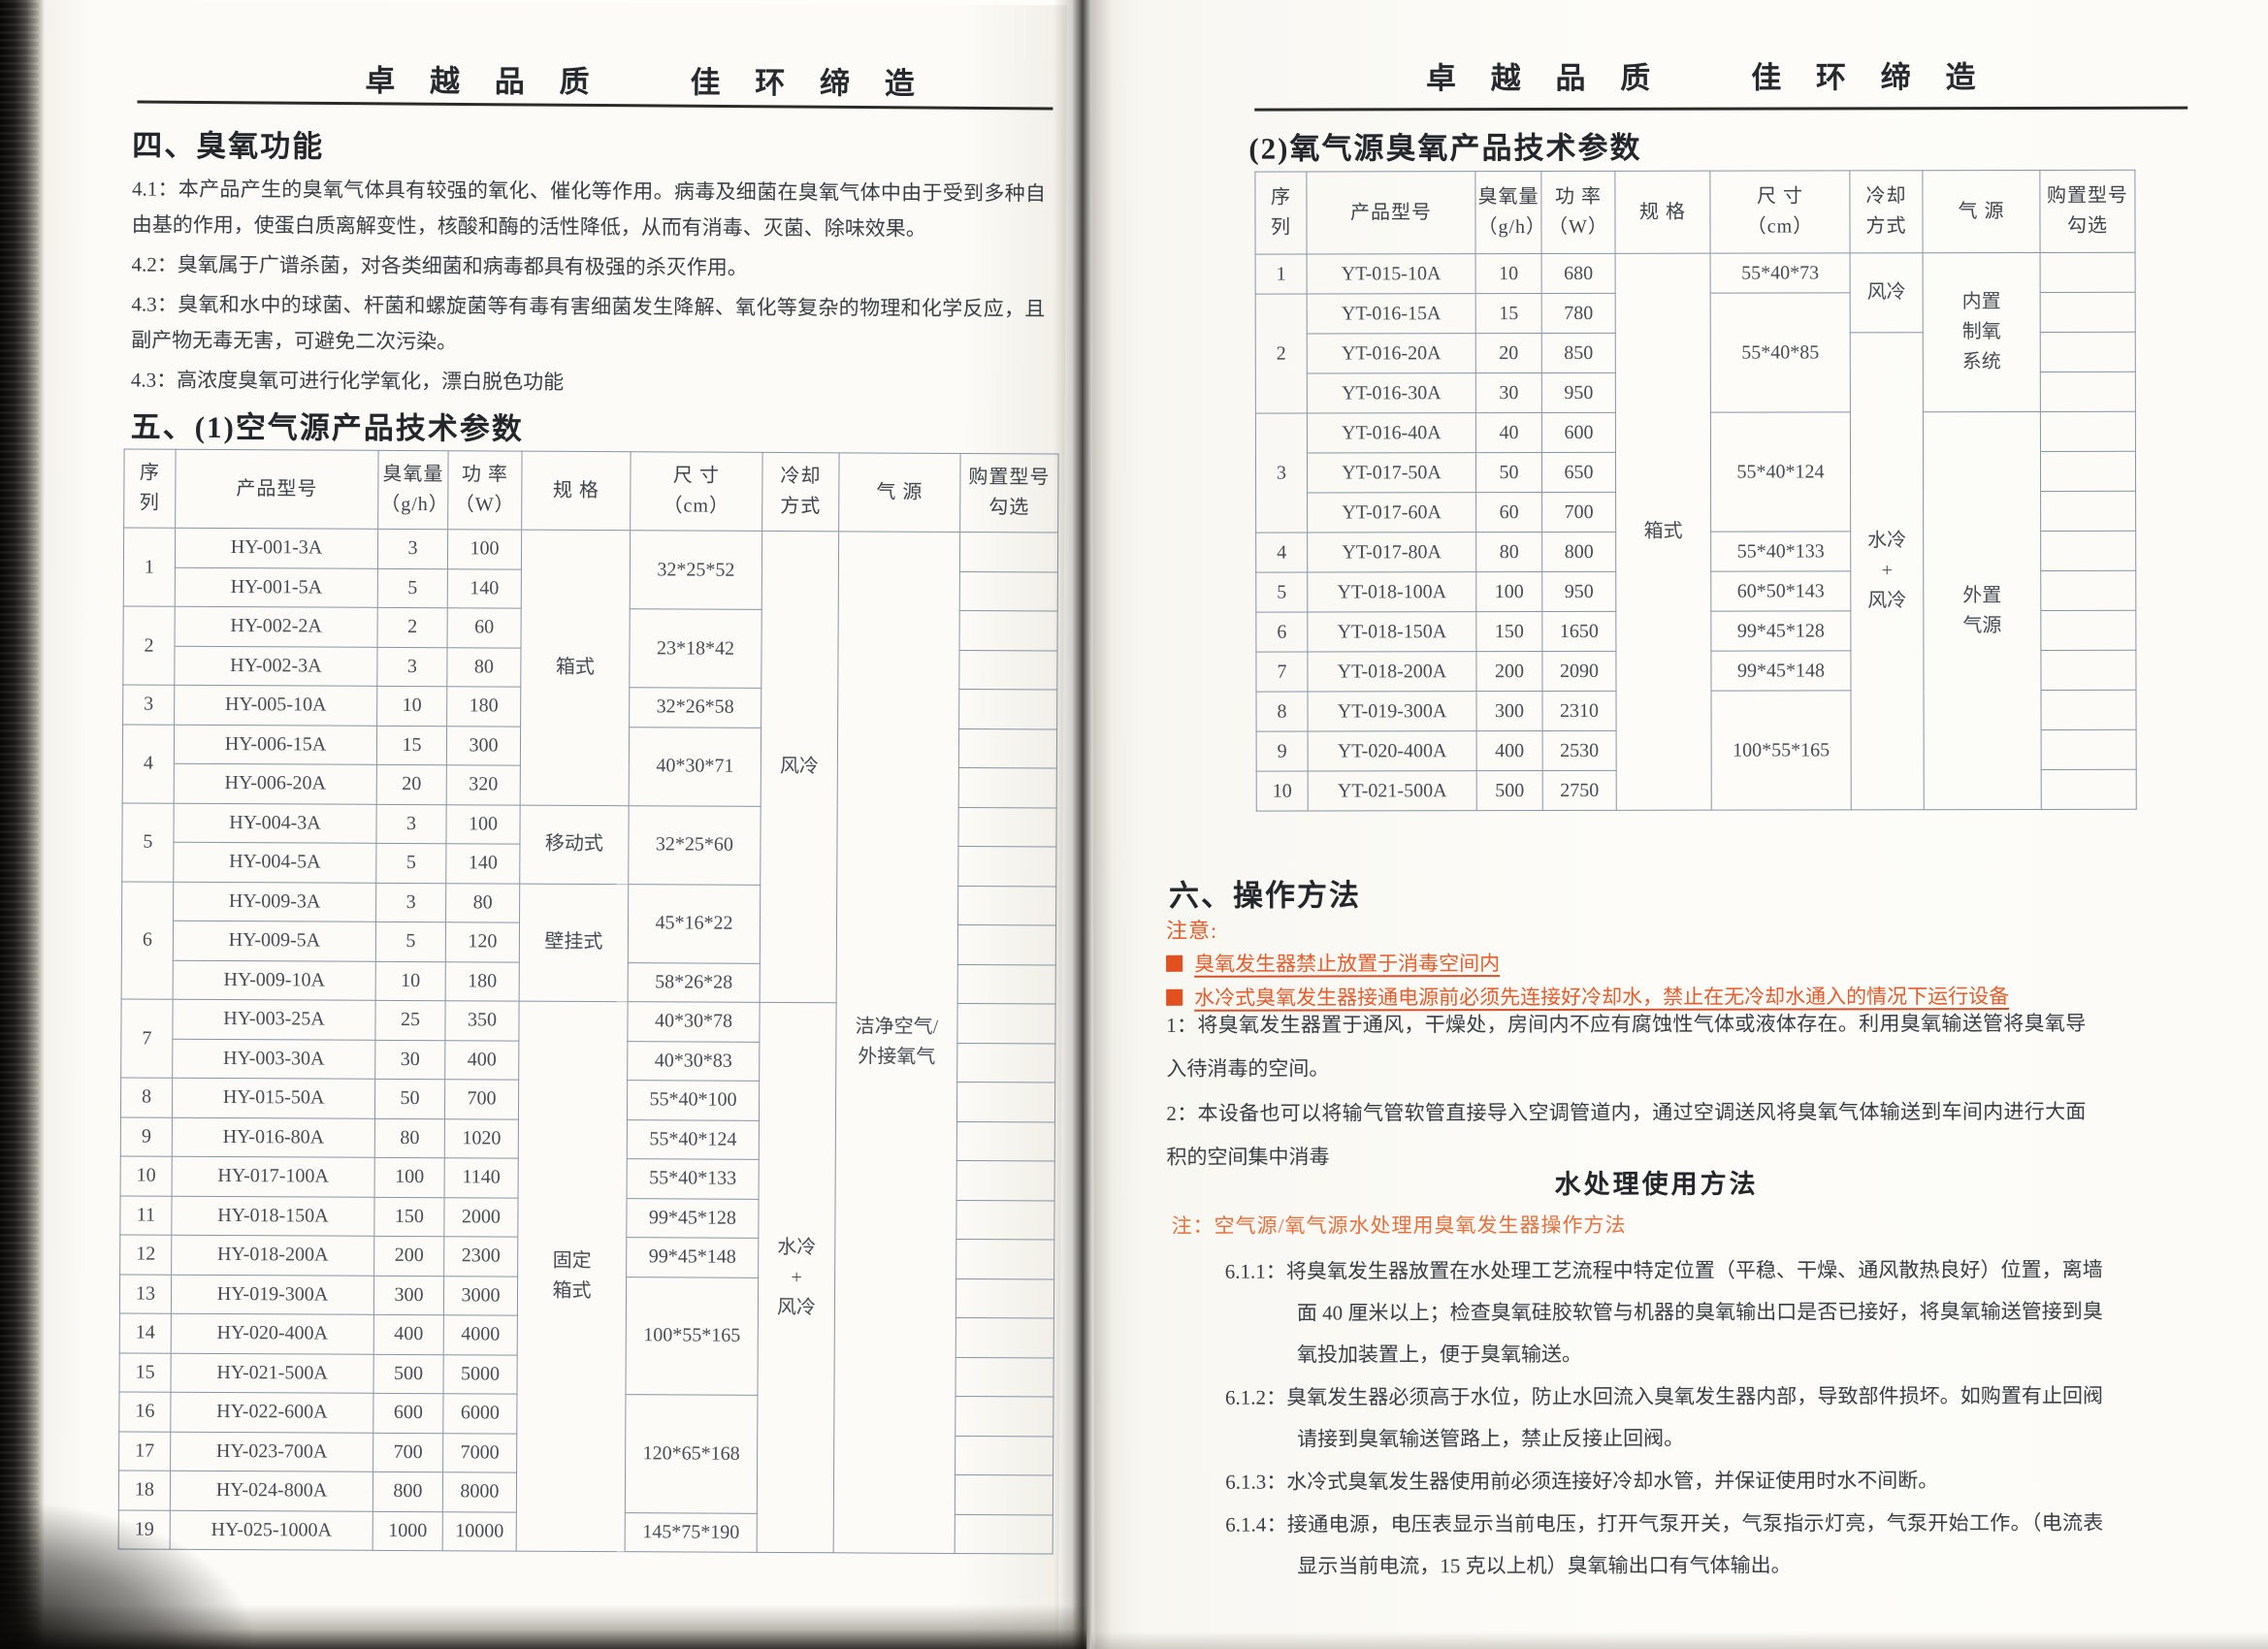 The width and height of the screenshot is (2268, 1649). Describe the element at coordinates (276, 626) in the screenshot. I see `table-cell: HY-002-2A` at that location.